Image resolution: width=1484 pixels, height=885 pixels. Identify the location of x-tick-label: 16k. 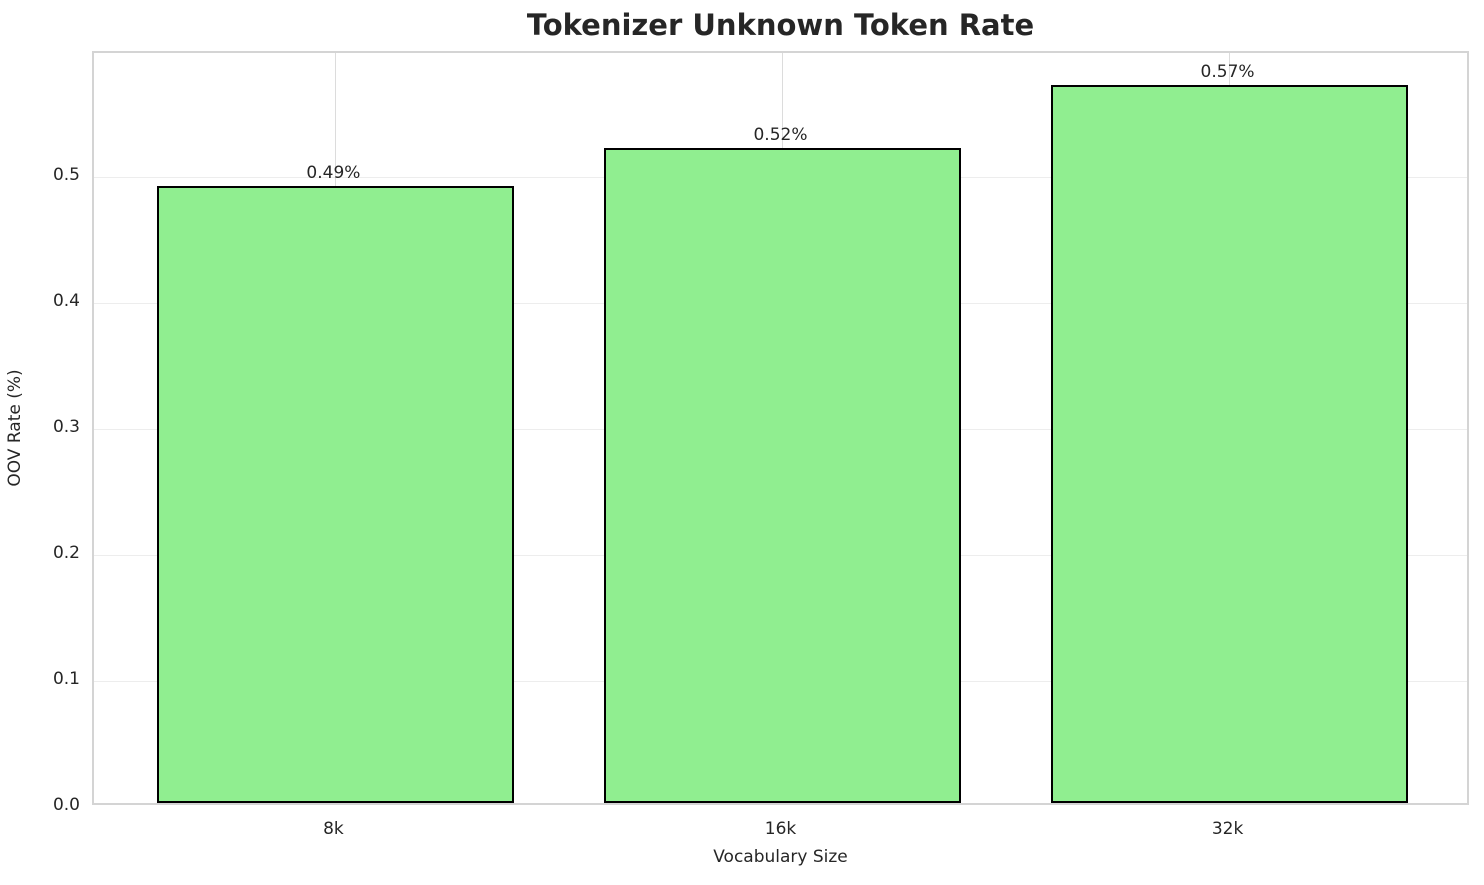
(780, 829).